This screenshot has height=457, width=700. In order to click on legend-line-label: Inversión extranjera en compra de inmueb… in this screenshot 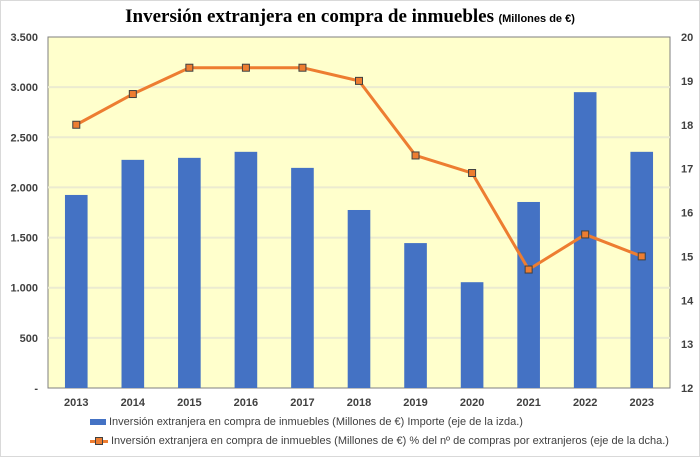, I will do `click(390, 441)`.